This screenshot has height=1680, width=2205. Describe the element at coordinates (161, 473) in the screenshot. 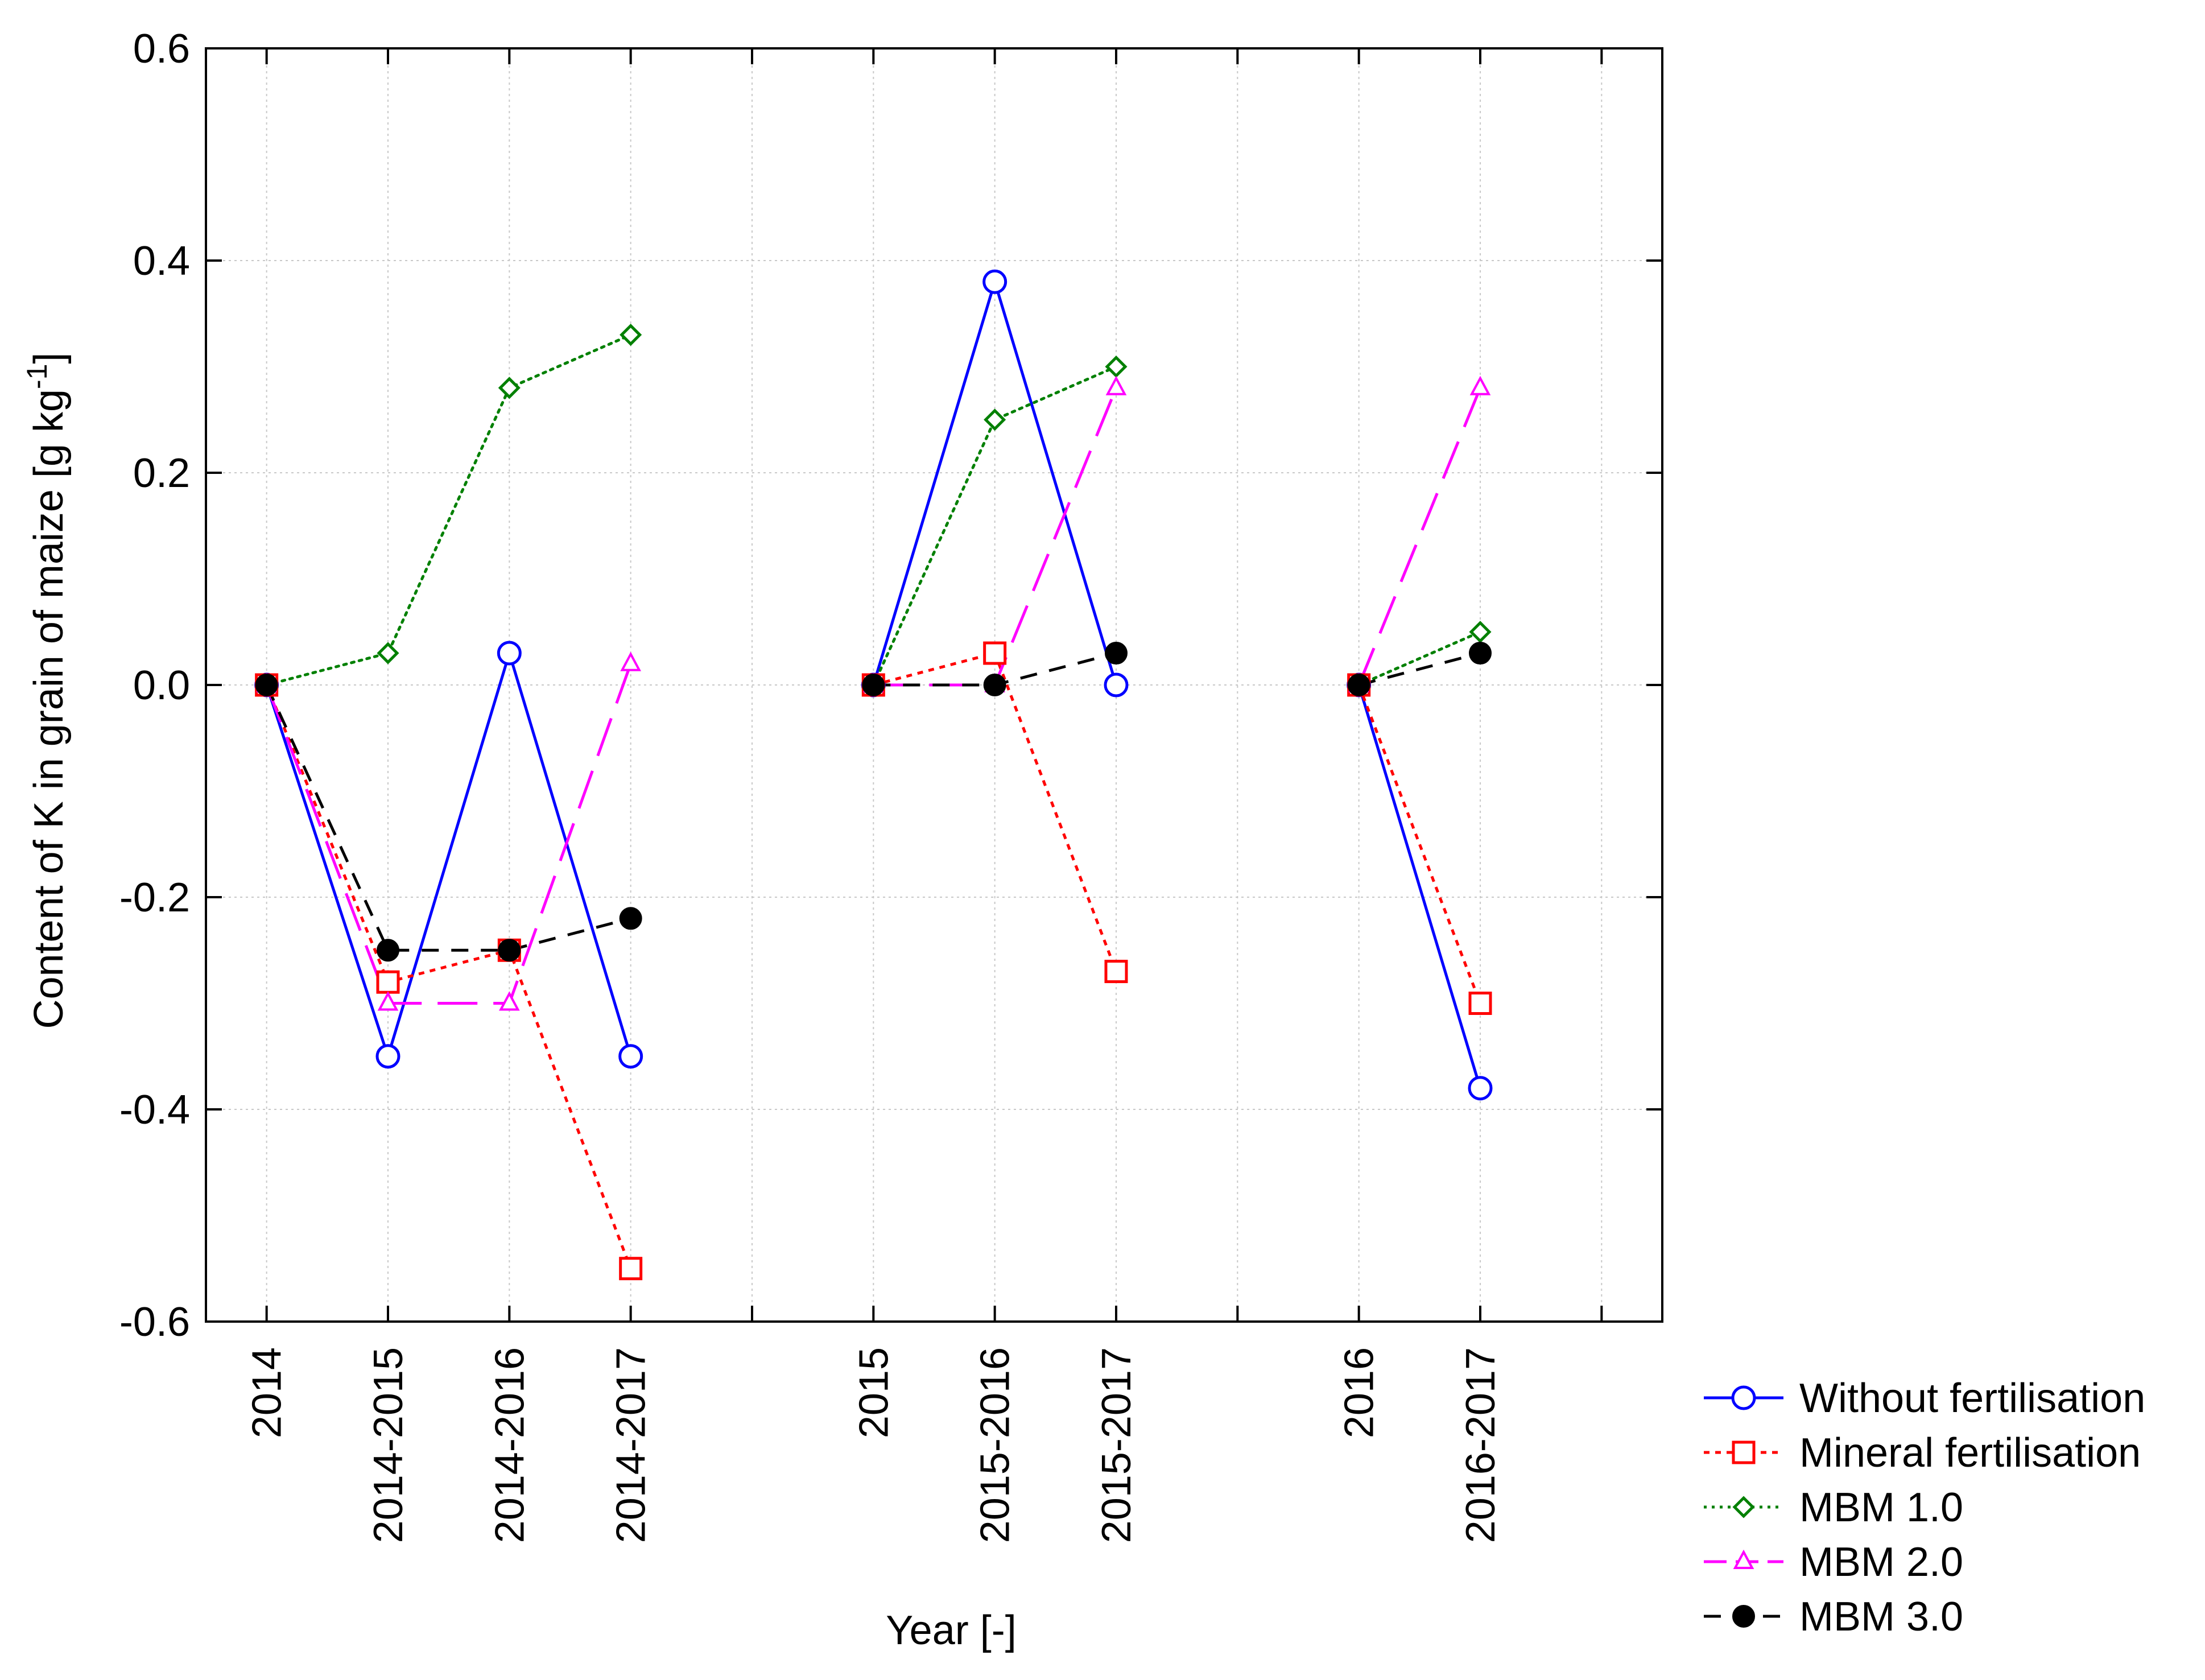

I see `y-tick-label: 0.2` at that location.